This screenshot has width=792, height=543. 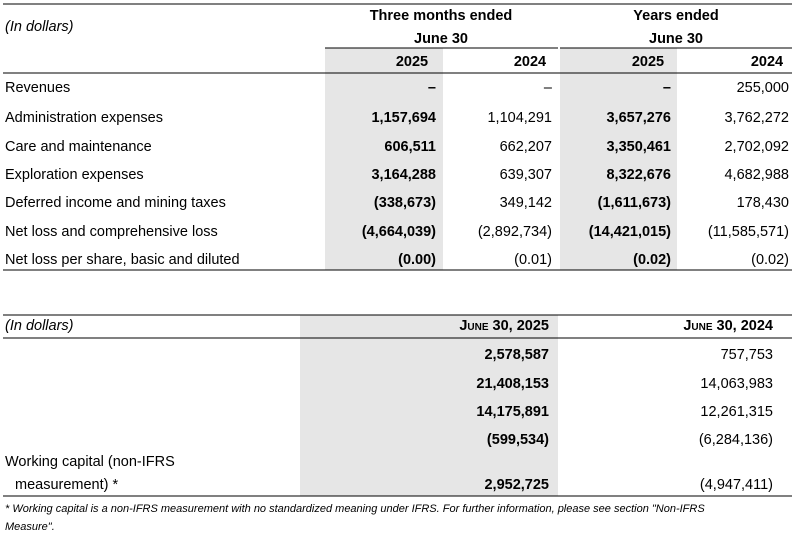 I want to click on cell: (6,284,136), so click(x=736, y=440).